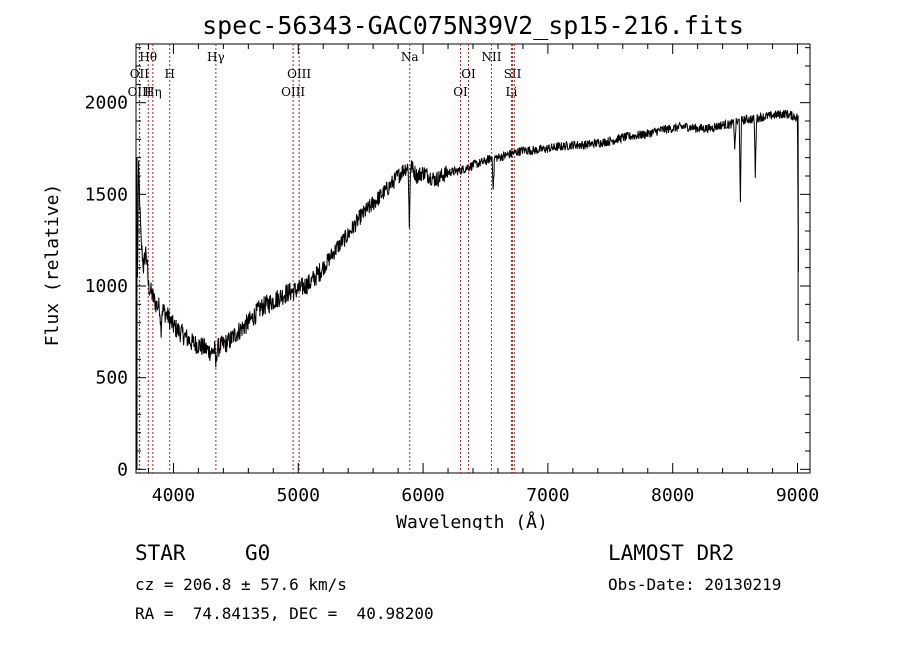  Describe the element at coordinates (513, 74) in the screenshot. I see `line-label: SII` at that location.